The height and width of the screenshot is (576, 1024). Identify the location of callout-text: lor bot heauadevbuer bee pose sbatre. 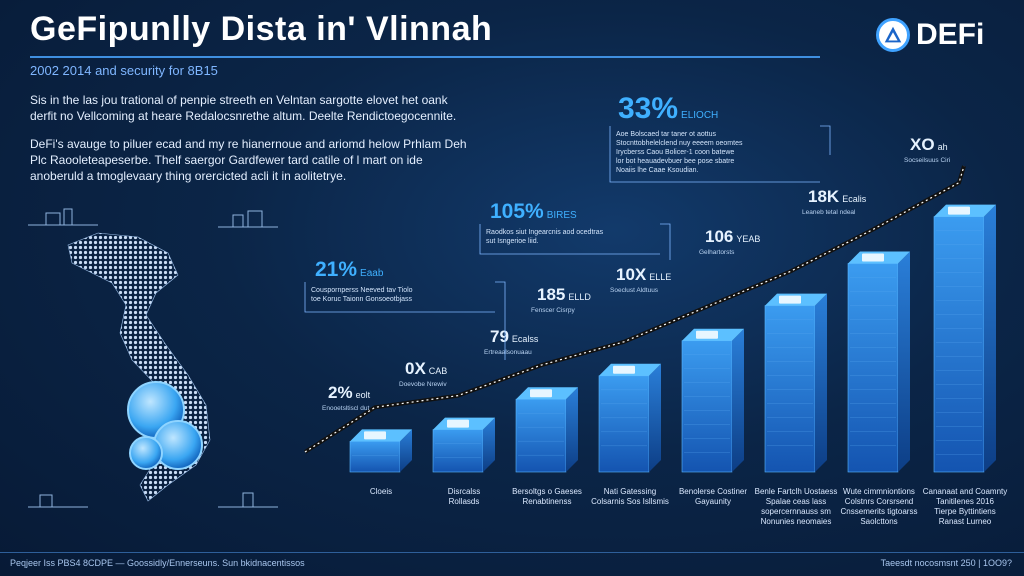
(675, 161).